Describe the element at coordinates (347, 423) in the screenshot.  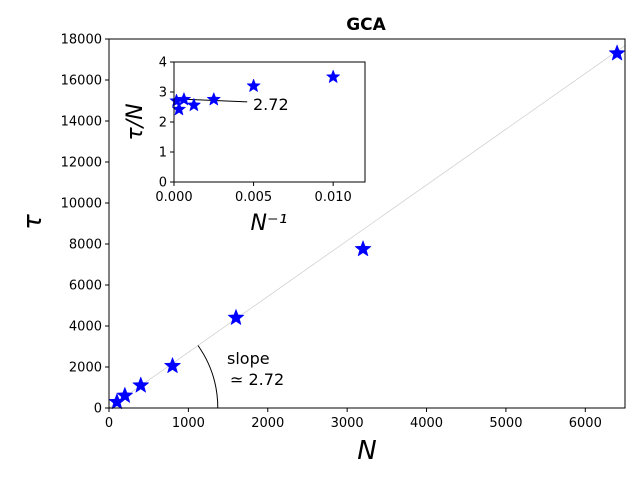
I see `x-tick-label: 3000` at that location.